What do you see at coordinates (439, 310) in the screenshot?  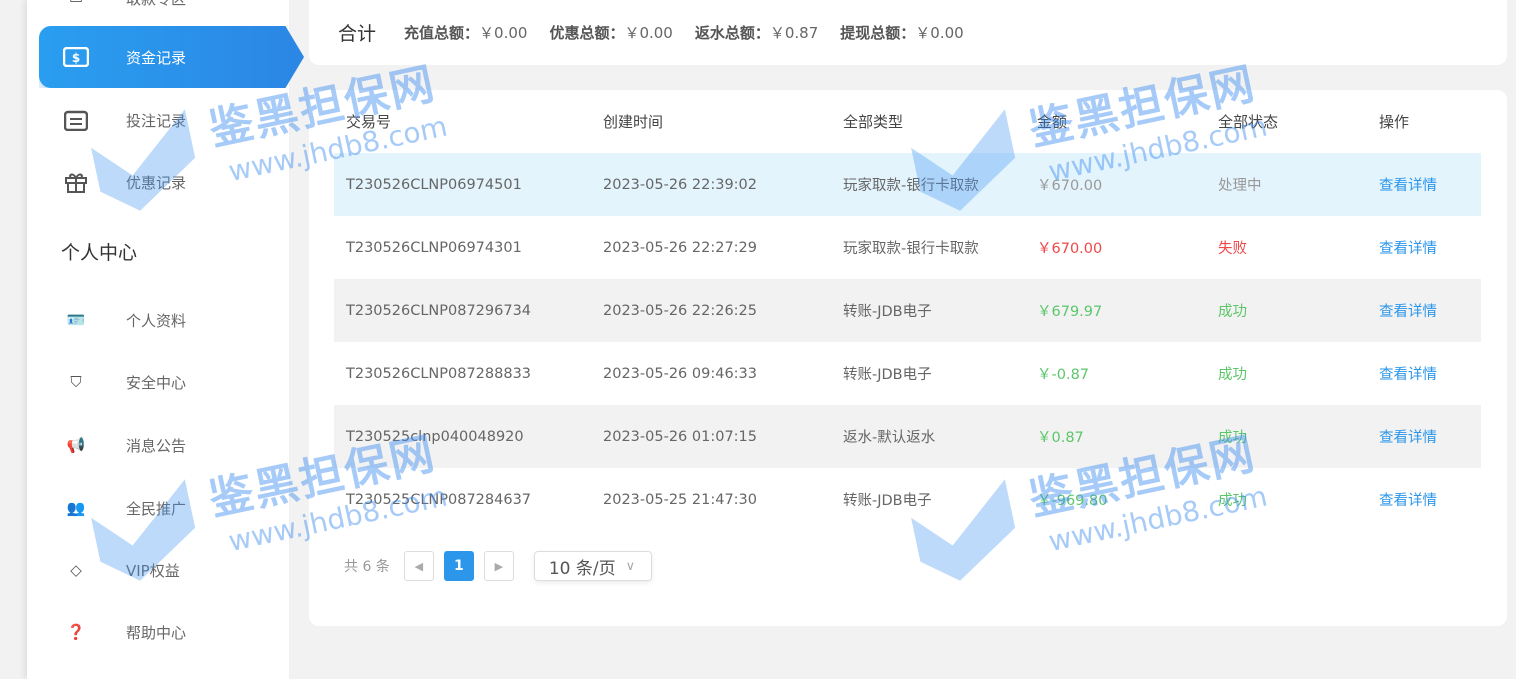 I see `transaction-id: T230526CLNP087296734` at bounding box center [439, 310].